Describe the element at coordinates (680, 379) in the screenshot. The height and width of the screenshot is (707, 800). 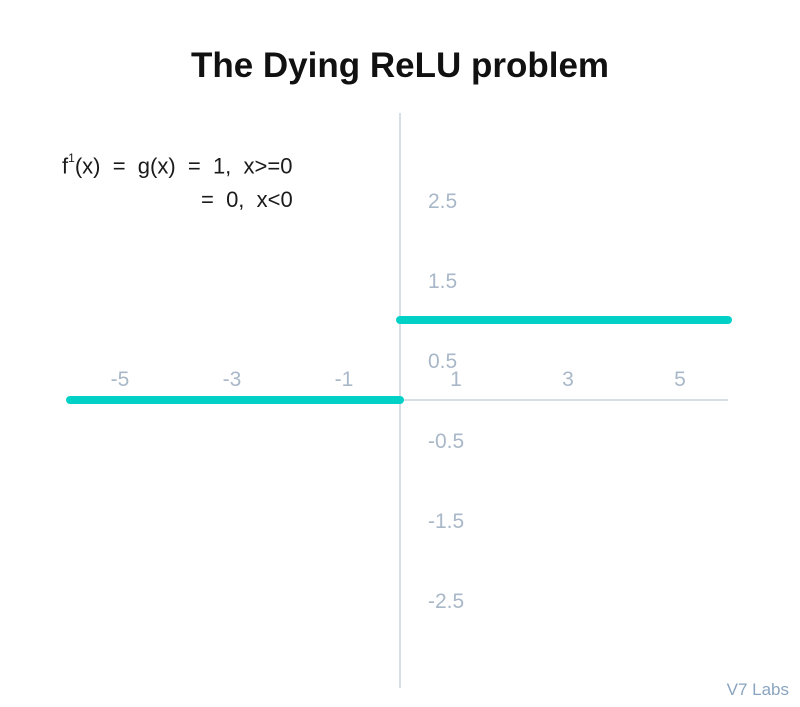
I see `x-tick-label: 5` at that location.